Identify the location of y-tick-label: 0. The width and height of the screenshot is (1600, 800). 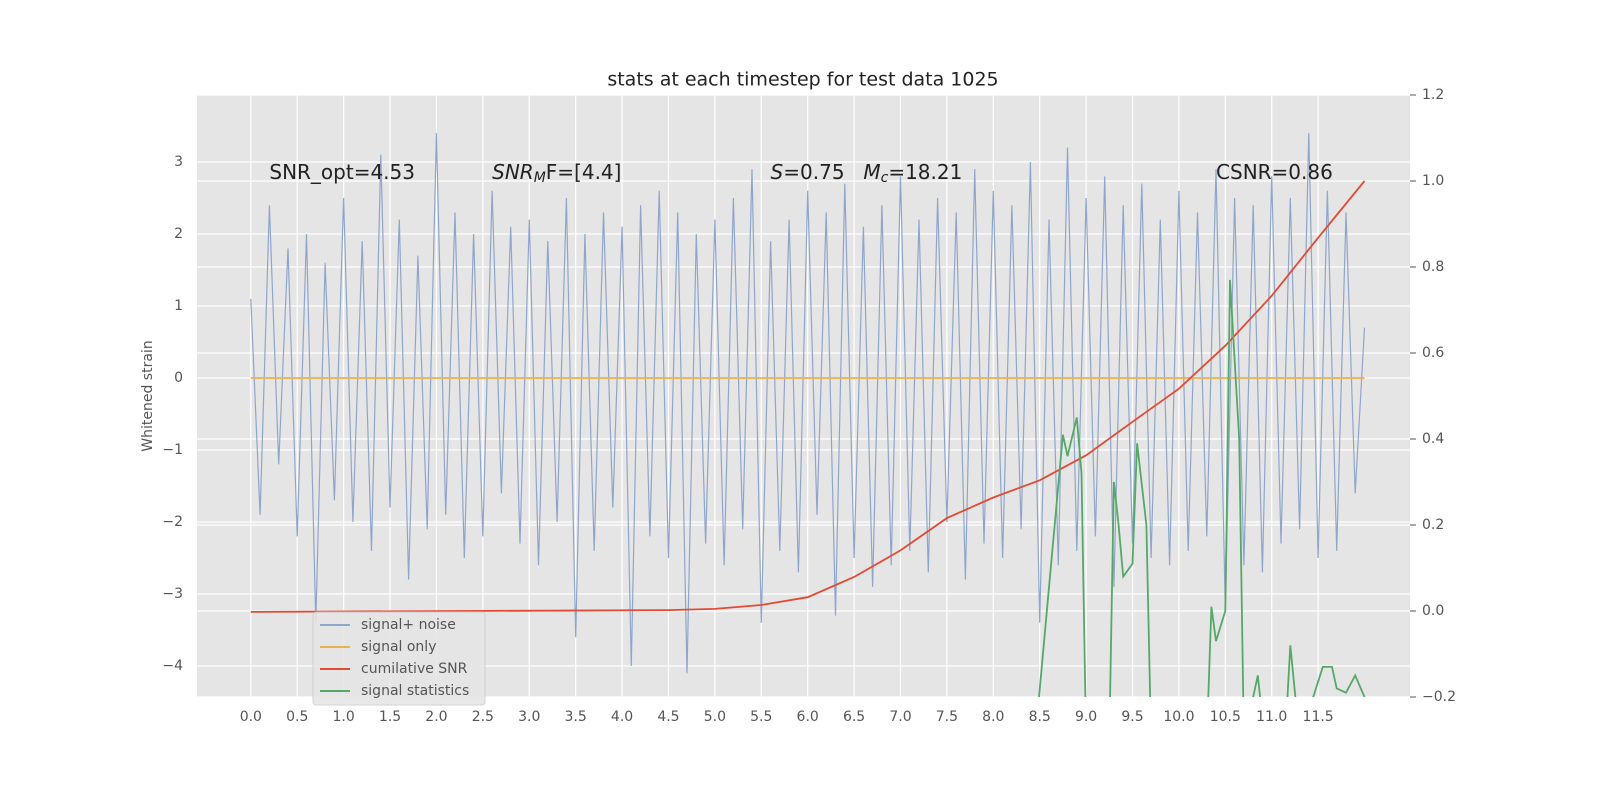
(178, 378).